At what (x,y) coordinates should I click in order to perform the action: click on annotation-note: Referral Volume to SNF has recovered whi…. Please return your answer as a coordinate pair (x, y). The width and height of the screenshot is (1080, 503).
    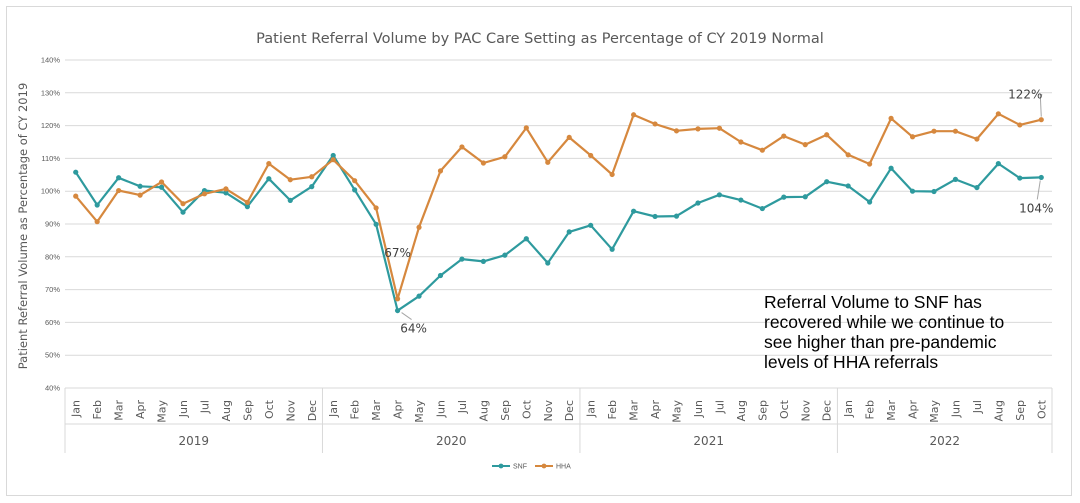
    Looking at the image, I should click on (884, 332).